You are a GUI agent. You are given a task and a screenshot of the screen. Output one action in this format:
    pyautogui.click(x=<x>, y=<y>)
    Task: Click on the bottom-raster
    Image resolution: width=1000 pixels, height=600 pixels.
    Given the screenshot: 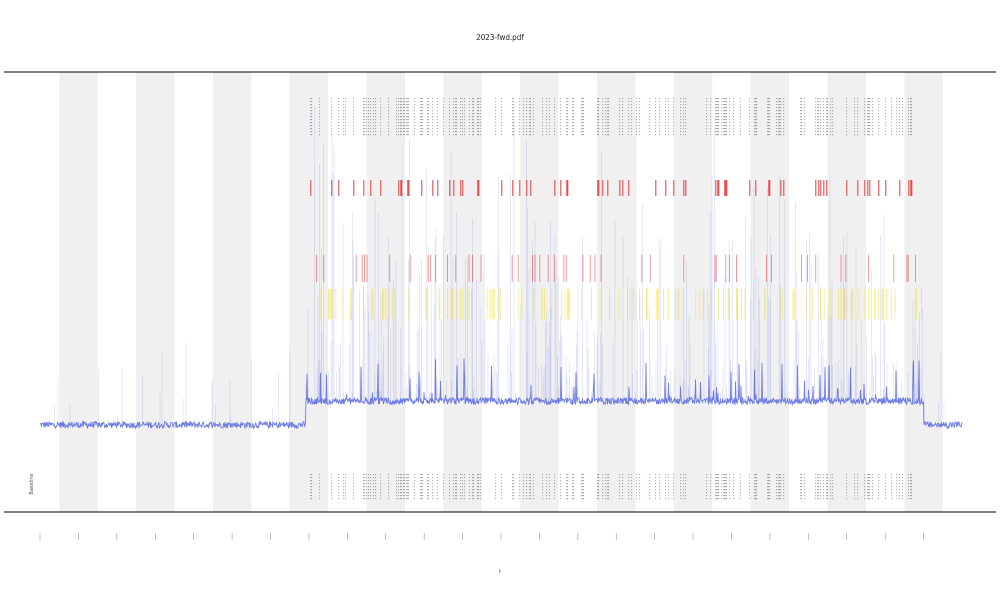 What is the action you would take?
    pyautogui.click(x=611, y=487)
    